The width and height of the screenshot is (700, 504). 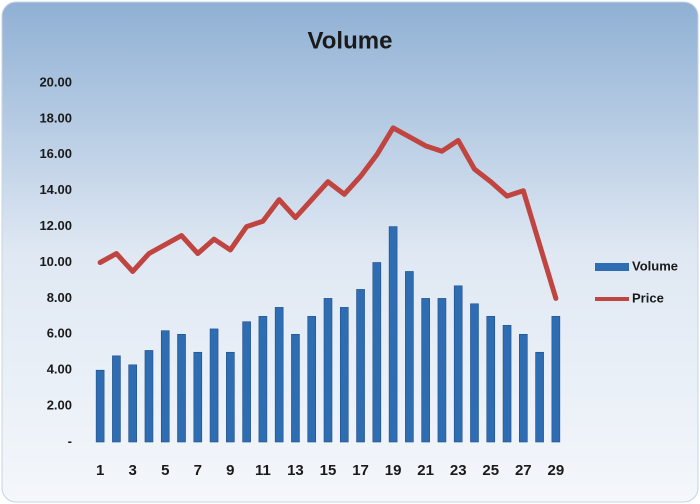 I want to click on legend-label: Volume, so click(x=655, y=265).